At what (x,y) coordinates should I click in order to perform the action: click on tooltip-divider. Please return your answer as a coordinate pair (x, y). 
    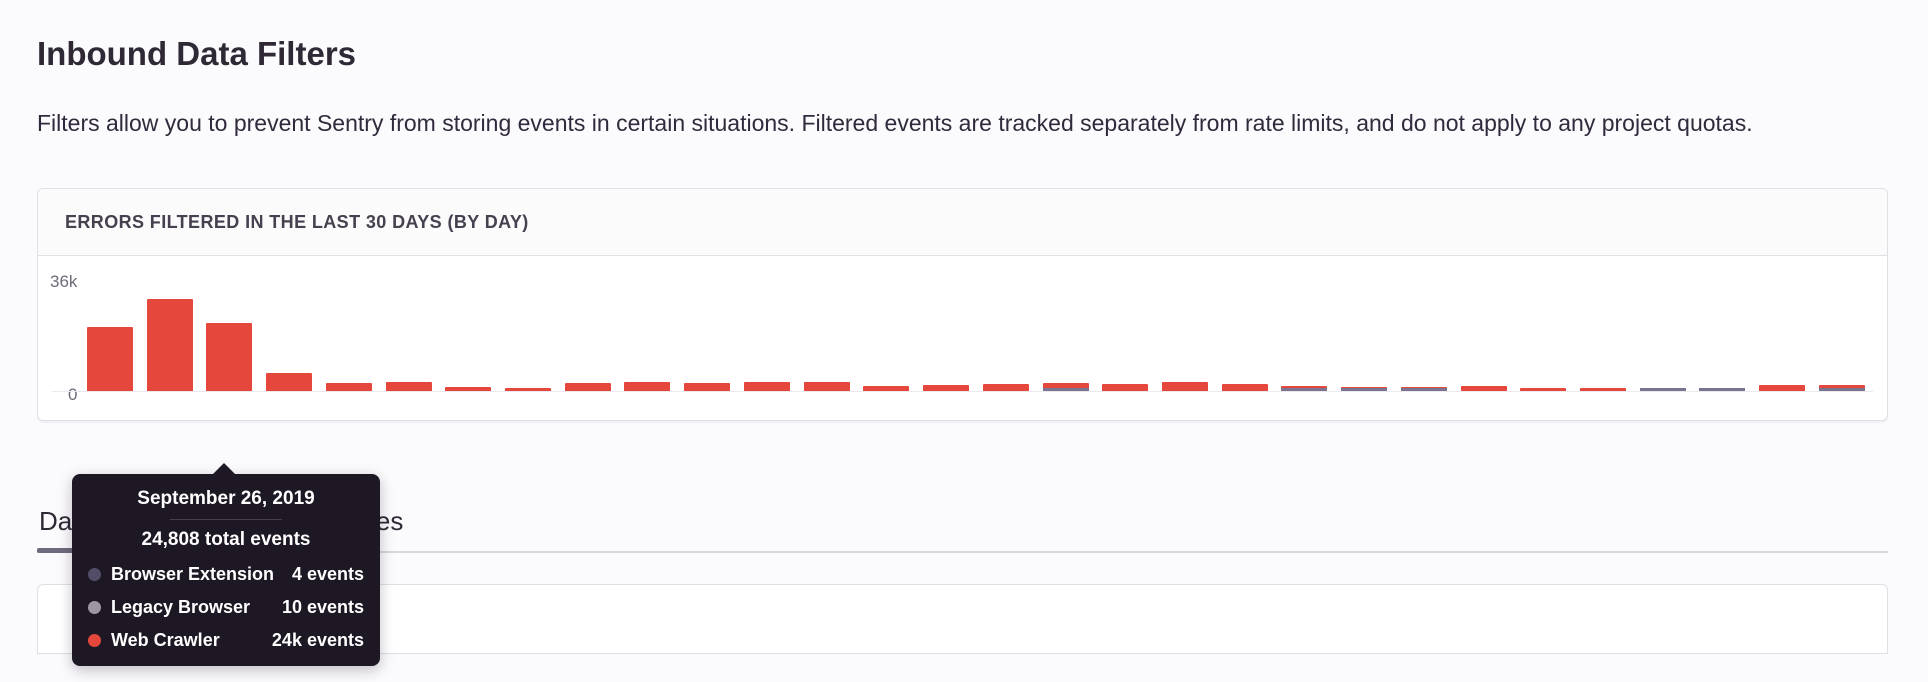
    Looking at the image, I should click on (226, 519).